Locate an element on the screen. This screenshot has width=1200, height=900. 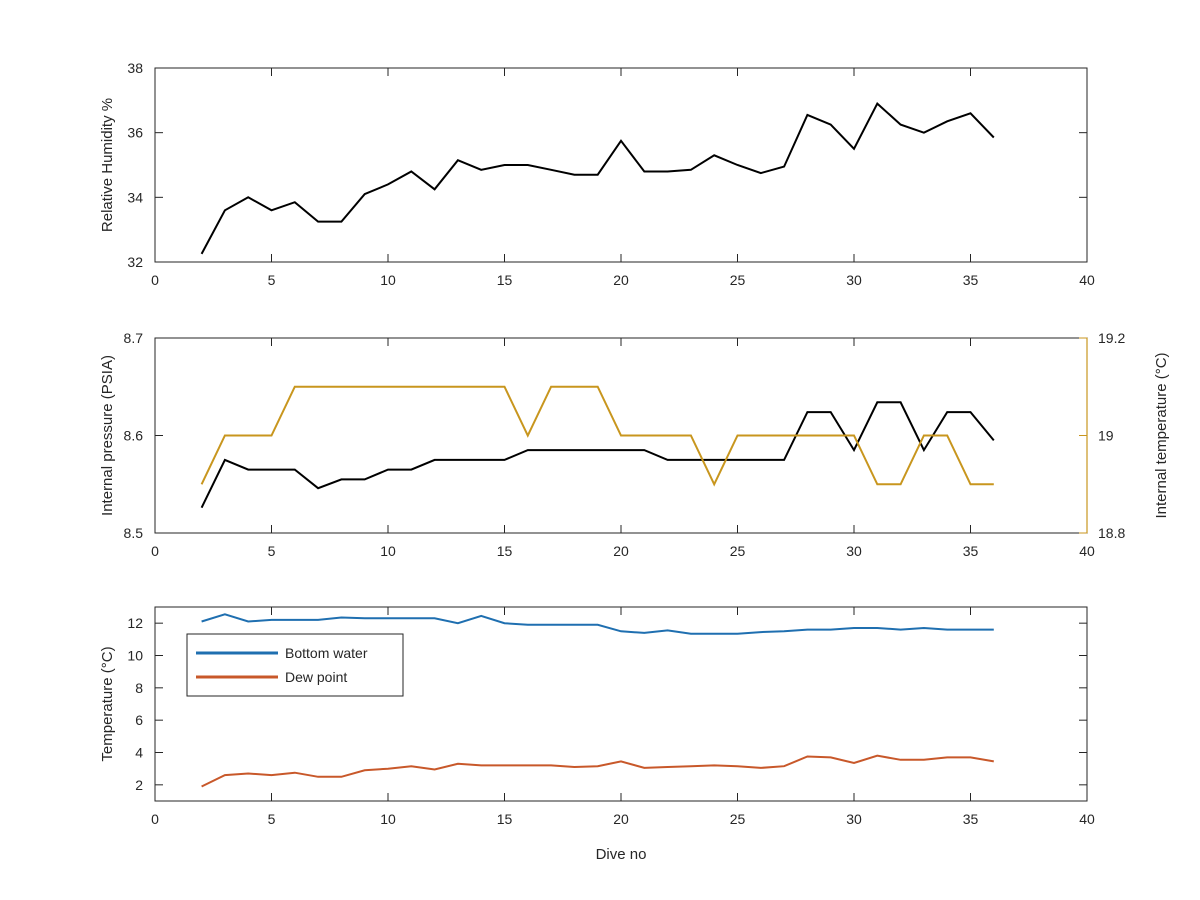
y-right-tick-label: 18.8 is located at coordinates (1111, 533).